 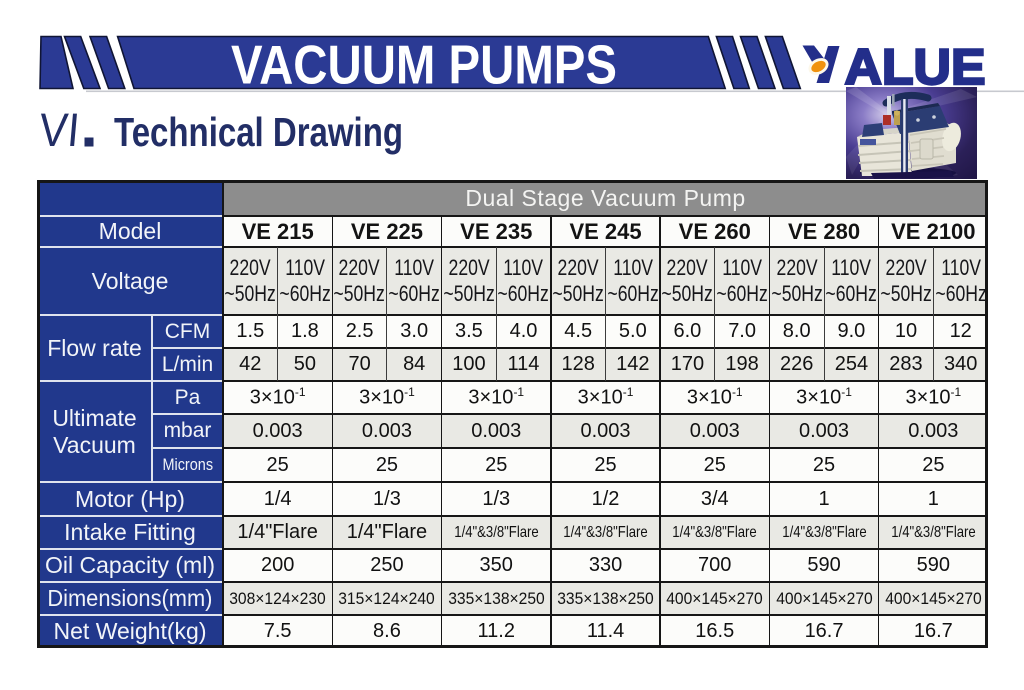 I want to click on svg-text: Technical Drawing, so click(x=258, y=132).